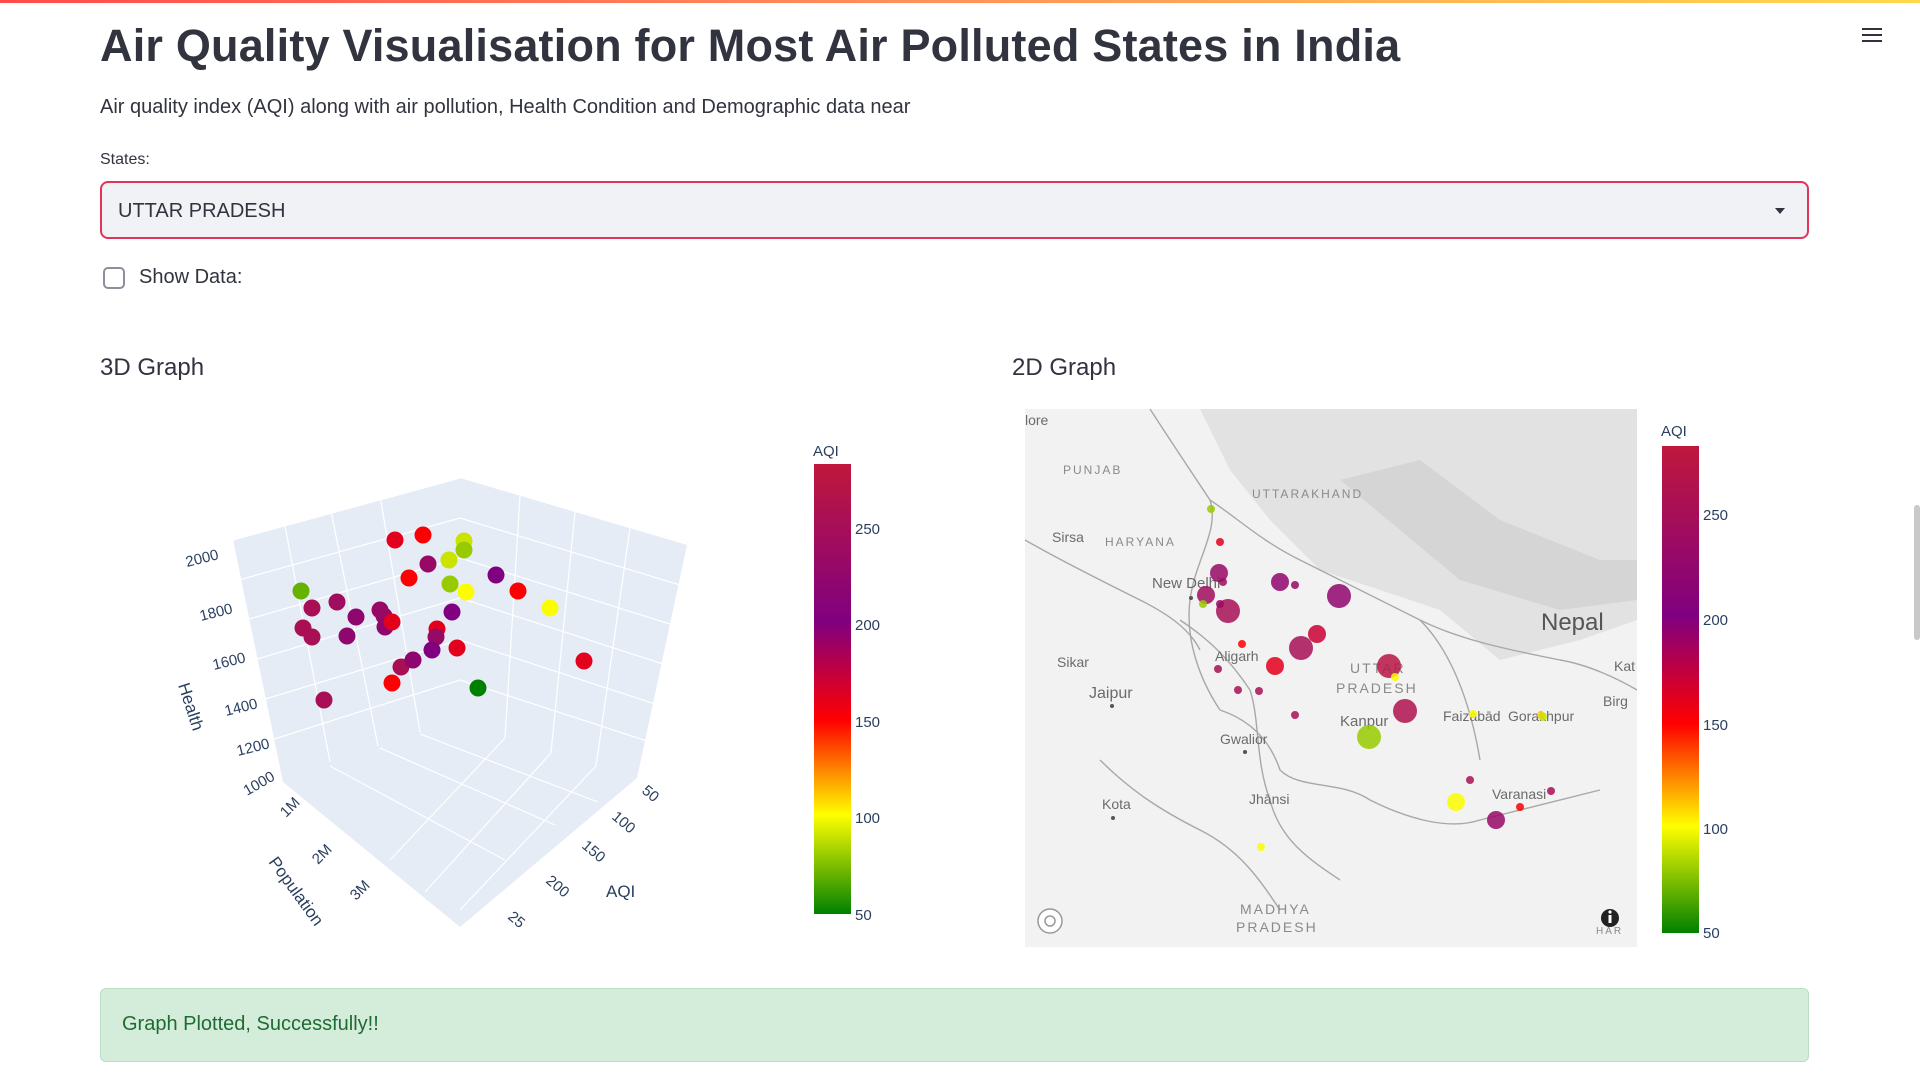  What do you see at coordinates (1572, 622) in the screenshot?
I see `map-label-nepal: Nepal` at bounding box center [1572, 622].